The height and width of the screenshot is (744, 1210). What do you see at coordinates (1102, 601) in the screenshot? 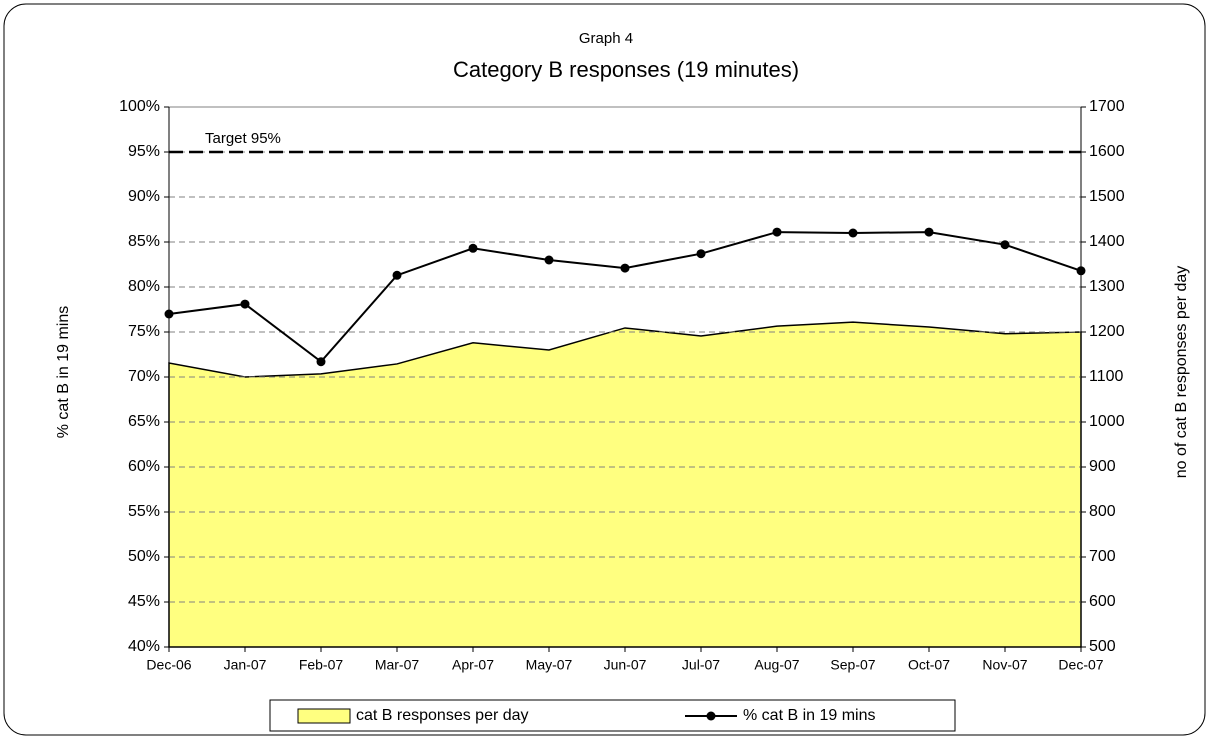
I see `y2-tick-label: 600` at bounding box center [1102, 601].